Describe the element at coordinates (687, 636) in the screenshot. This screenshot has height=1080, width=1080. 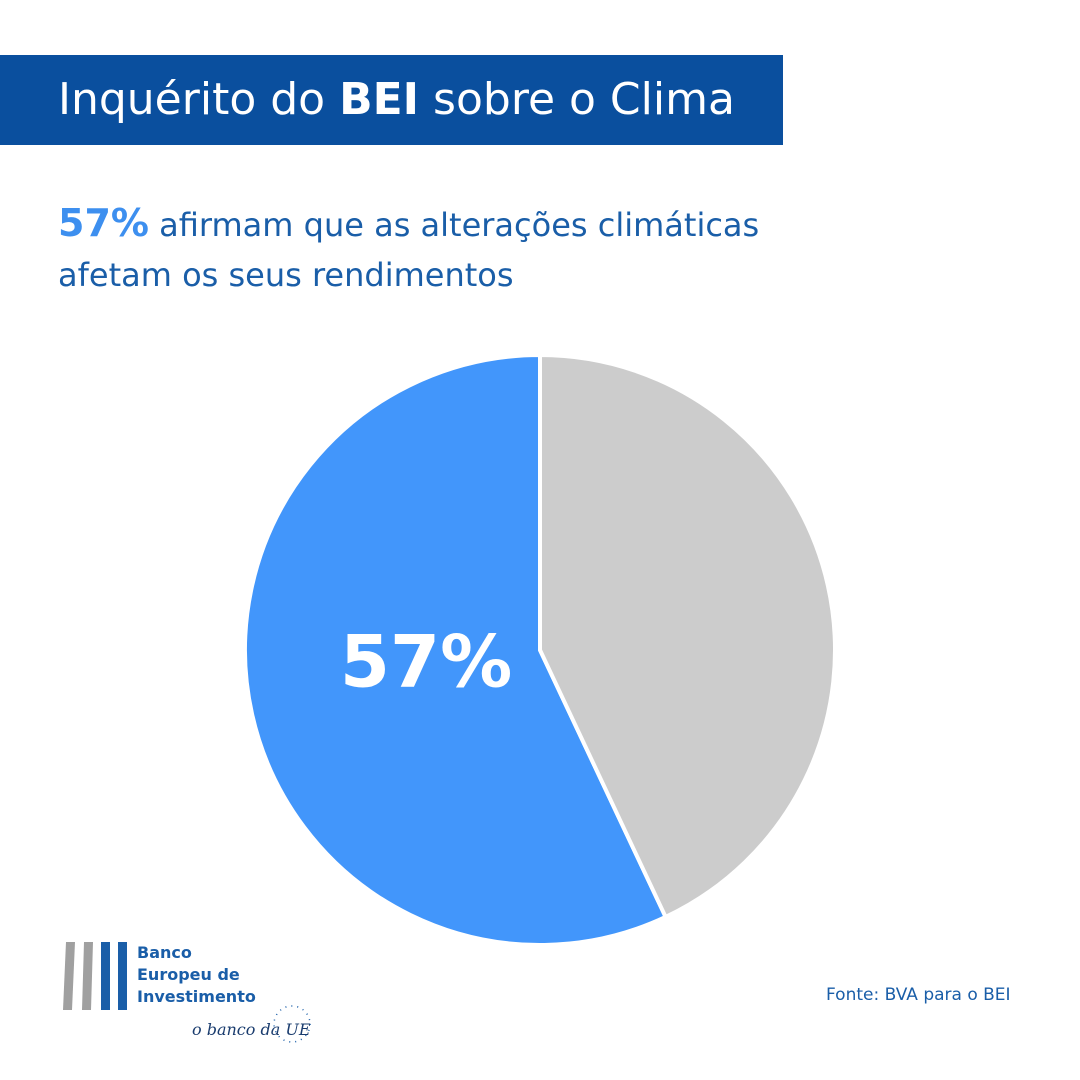
I see `pie-slice` at that location.